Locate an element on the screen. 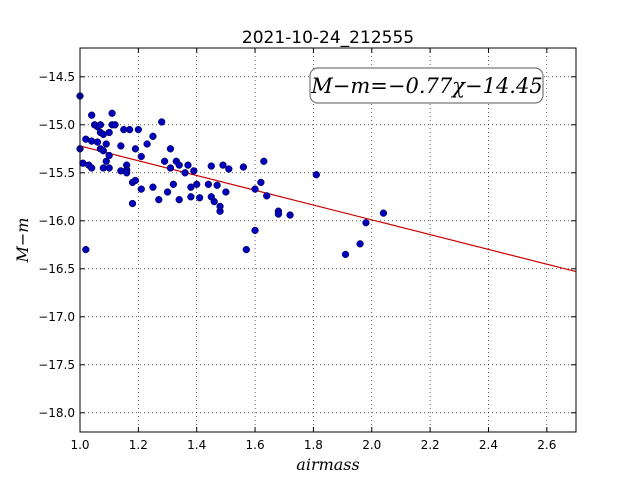 This screenshot has height=480, width=640. x-tick-label: 2.0 is located at coordinates (371, 445).